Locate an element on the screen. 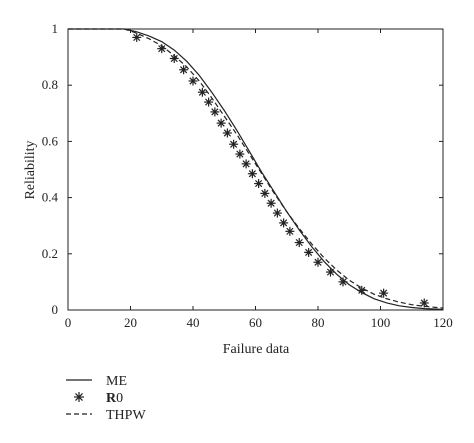  legend-label: R0 is located at coordinates (114, 398).